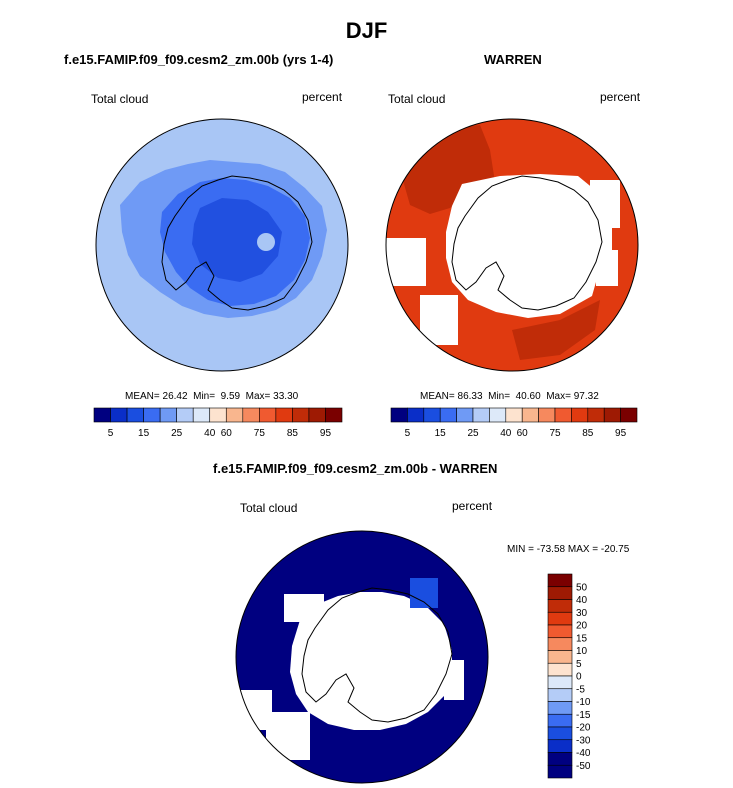 This screenshot has width=733, height=788. What do you see at coordinates (582, 587) in the screenshot?
I see `panel3-colorbar-tick-label: 50` at bounding box center [582, 587].